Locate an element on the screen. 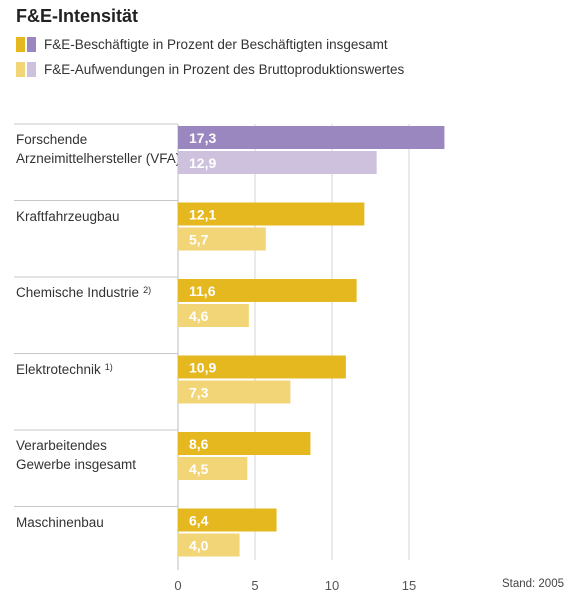 The width and height of the screenshot is (574, 600). category-label-line: Maschinenbau is located at coordinates (60, 522).